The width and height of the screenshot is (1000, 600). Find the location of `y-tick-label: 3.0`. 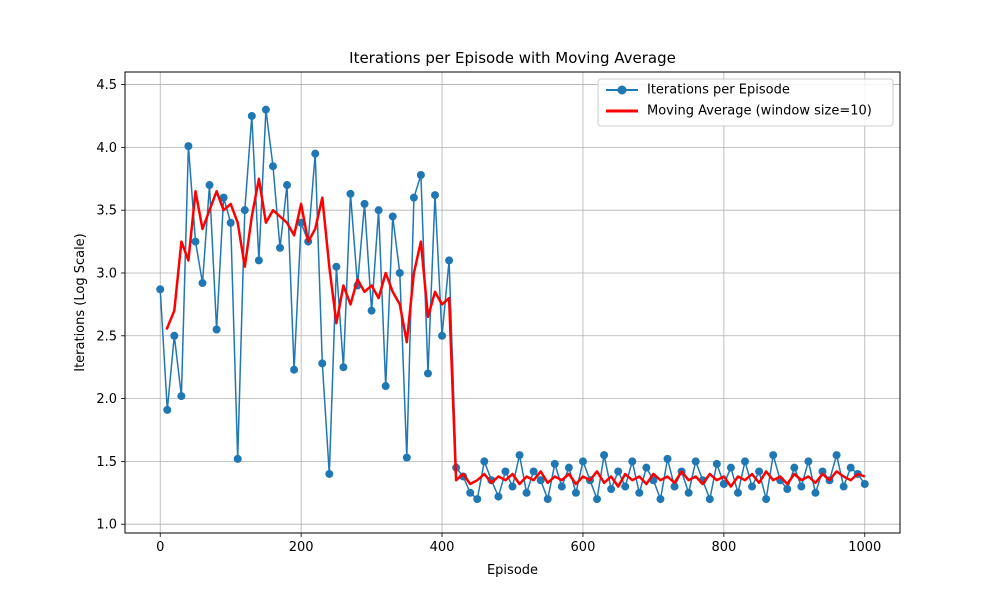

y-tick-label: 3.0 is located at coordinates (106, 273).